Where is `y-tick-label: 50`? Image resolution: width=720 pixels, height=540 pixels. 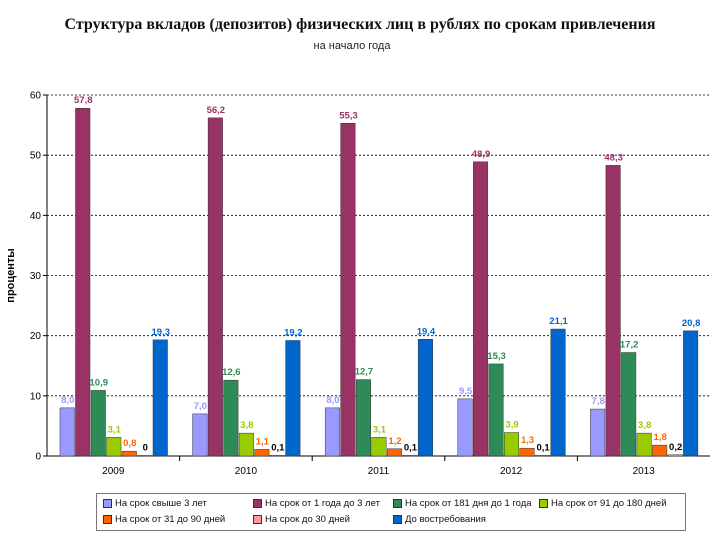
y-tick-label: 50 is located at coordinates (36, 156).